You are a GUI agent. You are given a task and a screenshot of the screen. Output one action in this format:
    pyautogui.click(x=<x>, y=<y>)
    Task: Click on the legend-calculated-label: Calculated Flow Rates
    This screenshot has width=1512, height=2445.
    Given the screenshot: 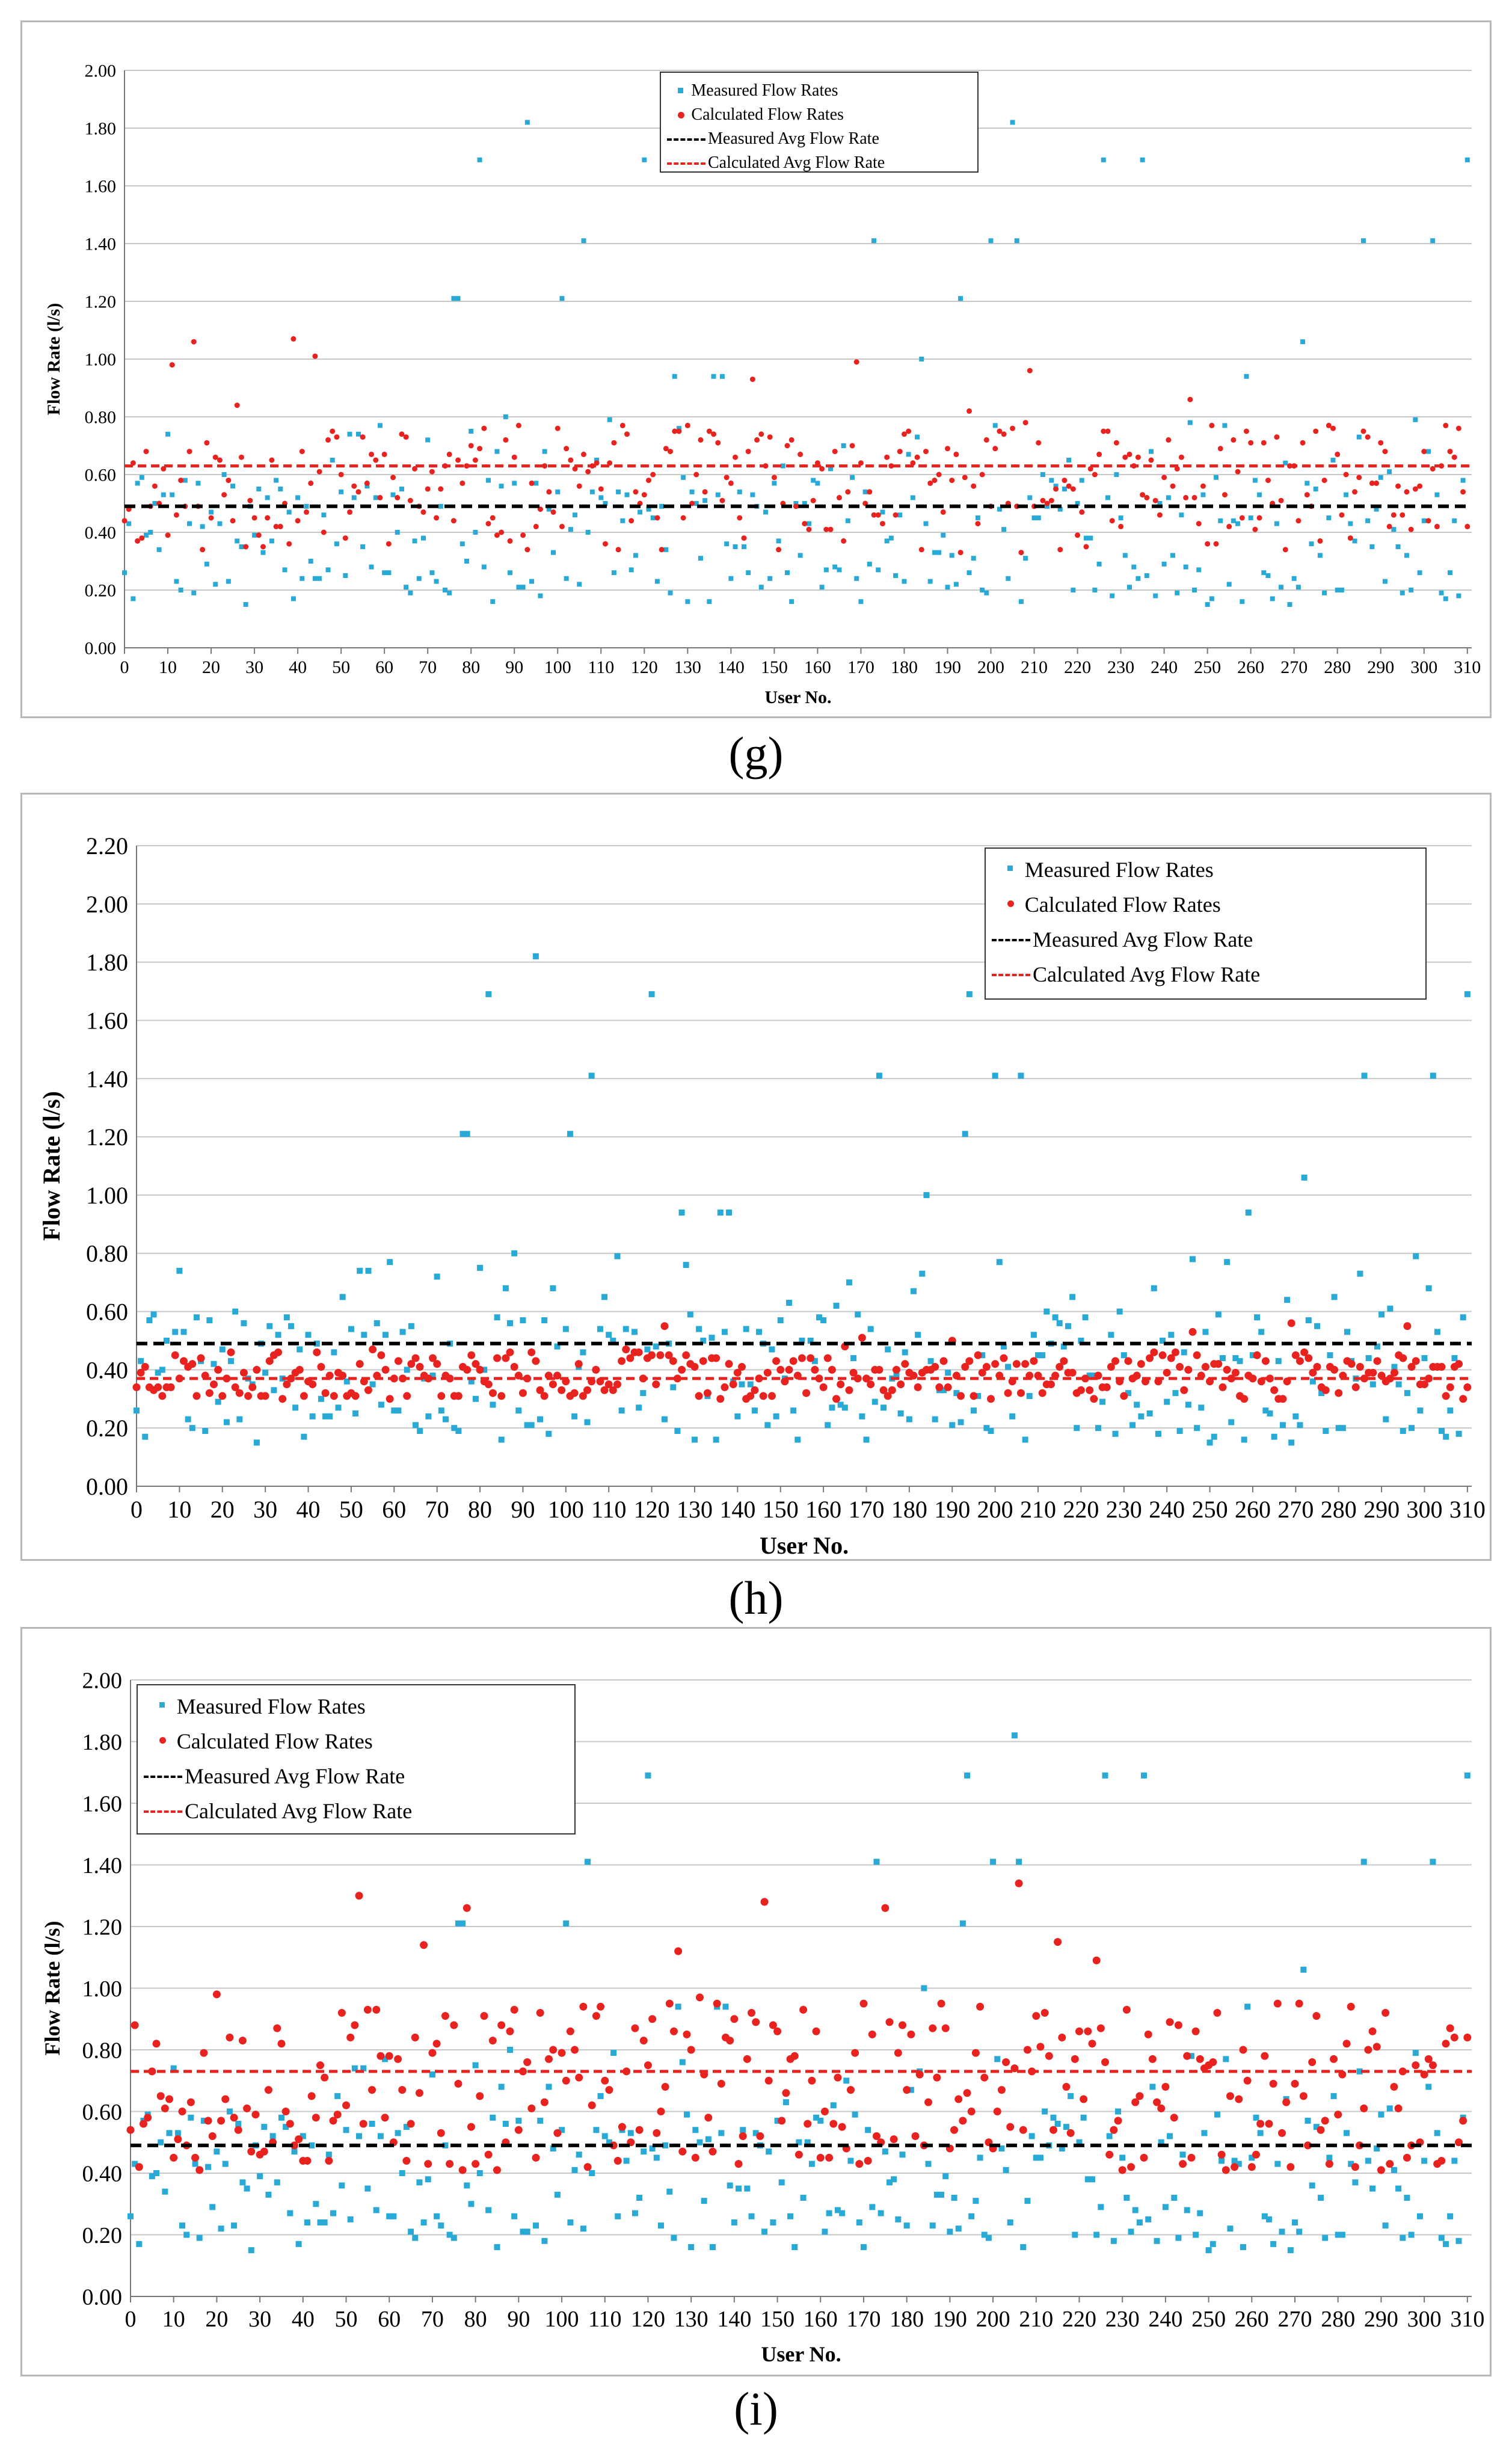 What is the action you would take?
    pyautogui.click(x=1123, y=905)
    